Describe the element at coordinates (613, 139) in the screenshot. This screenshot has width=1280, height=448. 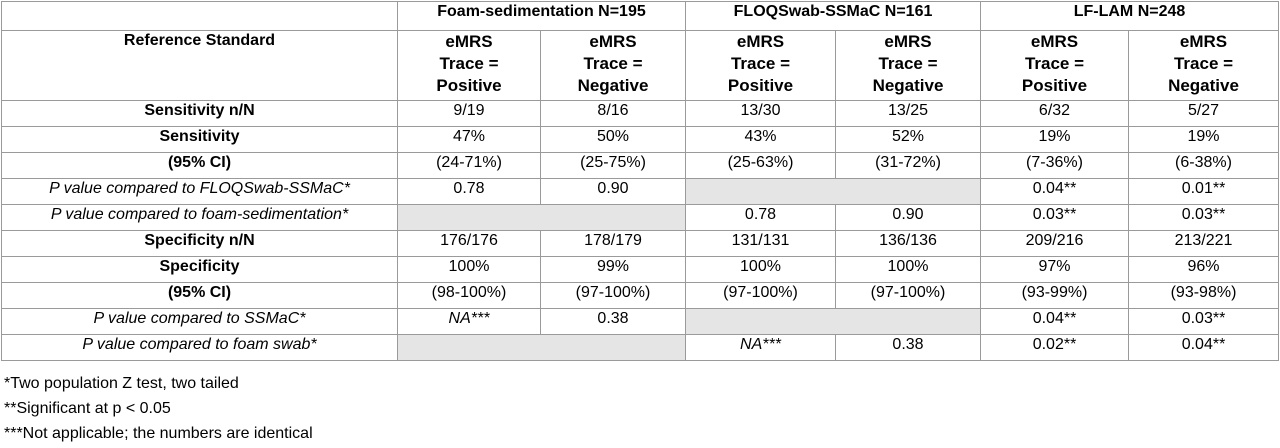
I see `table-cell: 50%` at that location.